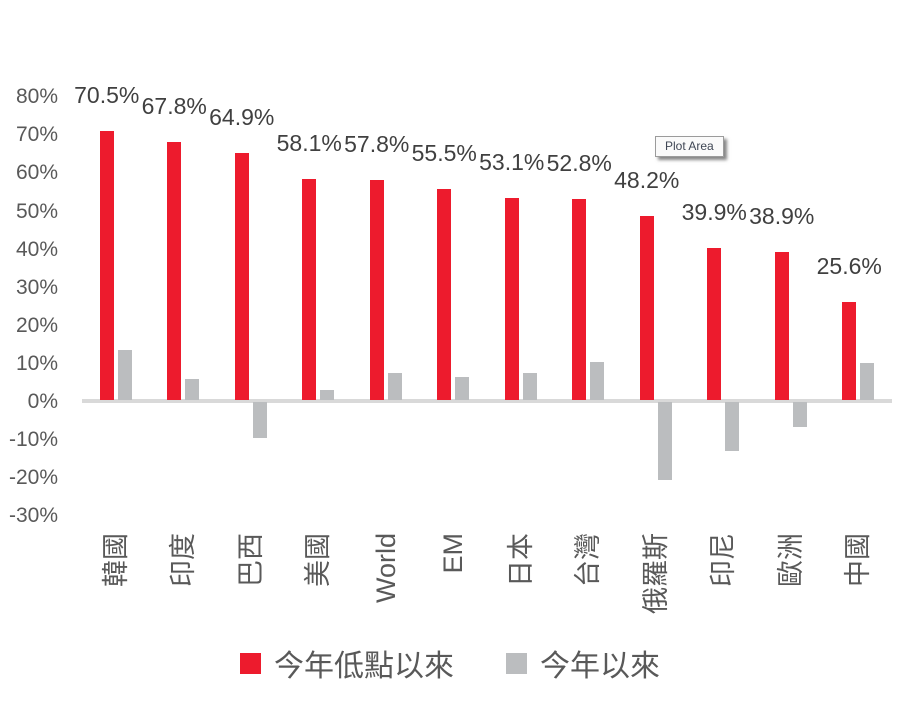 Image resolution: width=900 pixels, height=709 pixels. Describe the element at coordinates (689, 146) in the screenshot. I see `plot-area-tooltip: Plot Area` at that location.